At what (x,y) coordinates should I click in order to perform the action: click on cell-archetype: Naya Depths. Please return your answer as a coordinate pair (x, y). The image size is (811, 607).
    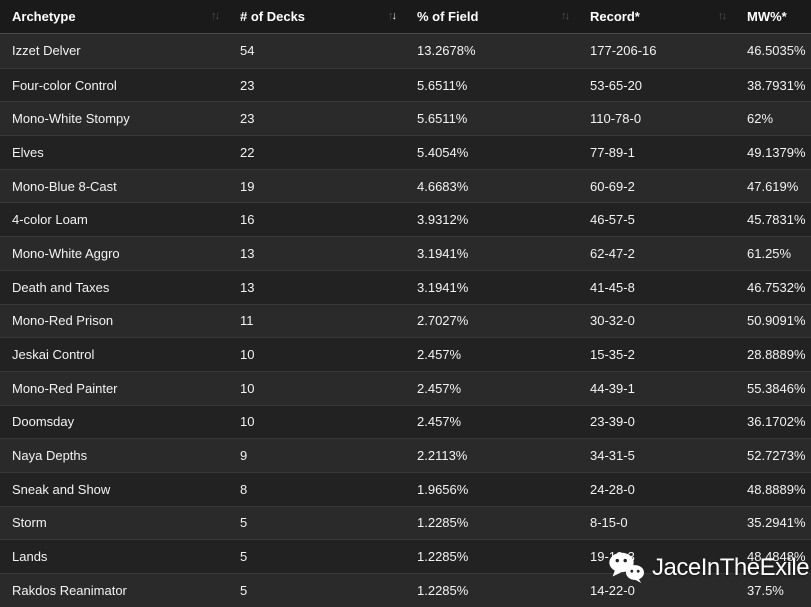
    Looking at the image, I should click on (50, 456).